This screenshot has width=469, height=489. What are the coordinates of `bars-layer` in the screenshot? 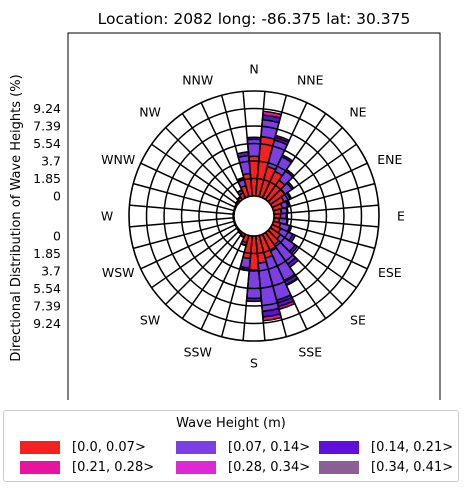 It's located at (266, 216).